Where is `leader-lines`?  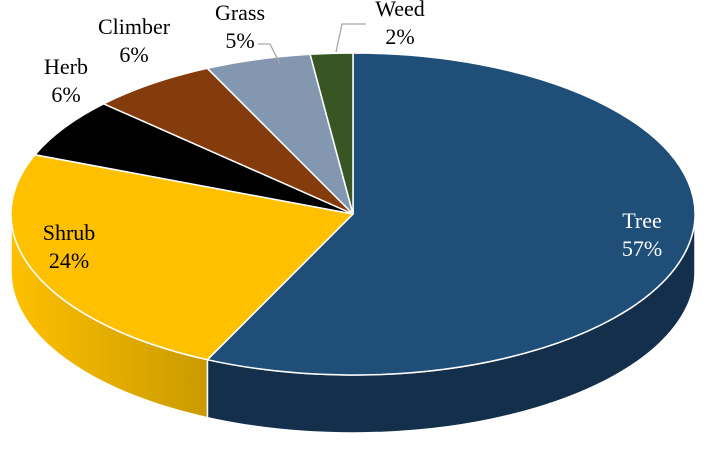 leader-lines is located at coordinates (312, 44).